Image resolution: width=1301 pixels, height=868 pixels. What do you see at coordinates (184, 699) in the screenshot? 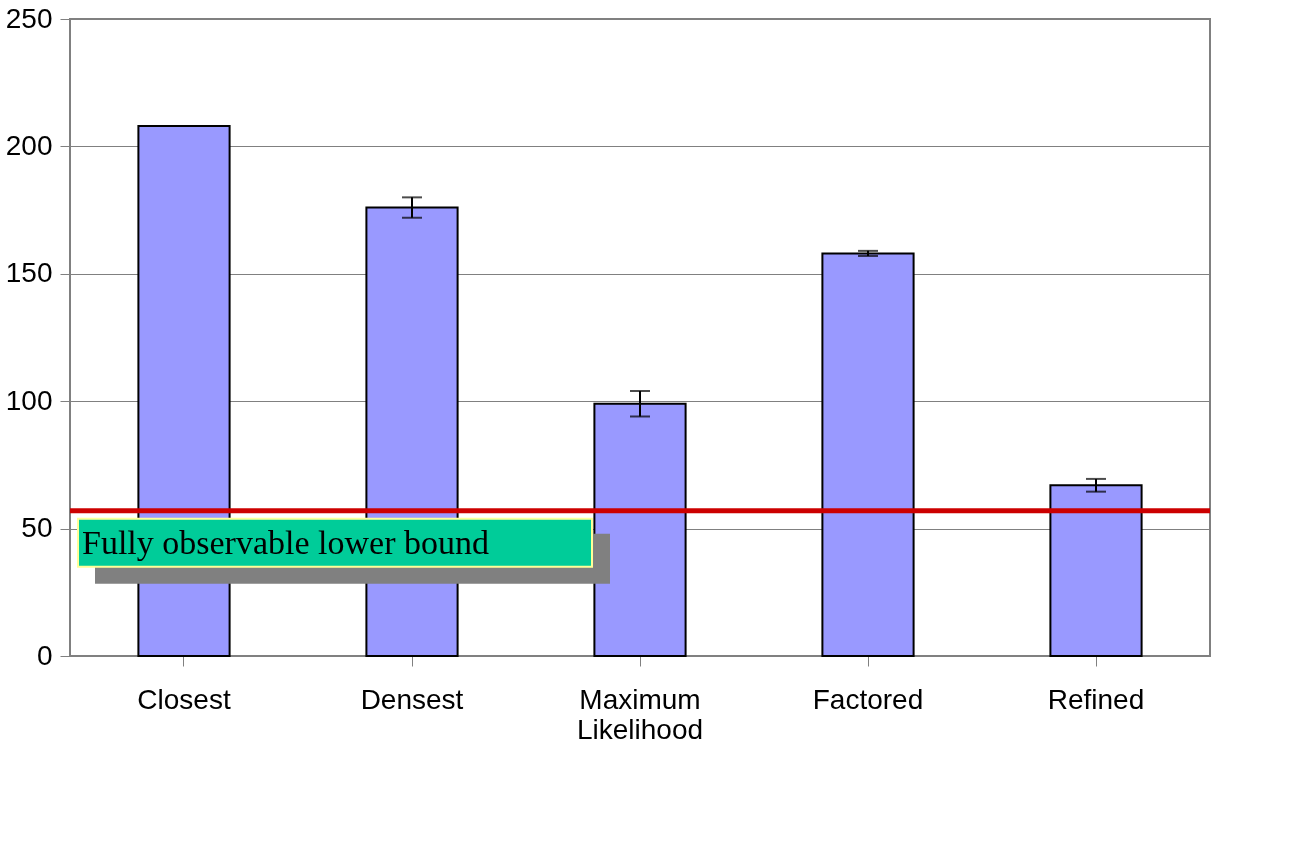
I see `x-tick-label: Closest` at bounding box center [184, 699].